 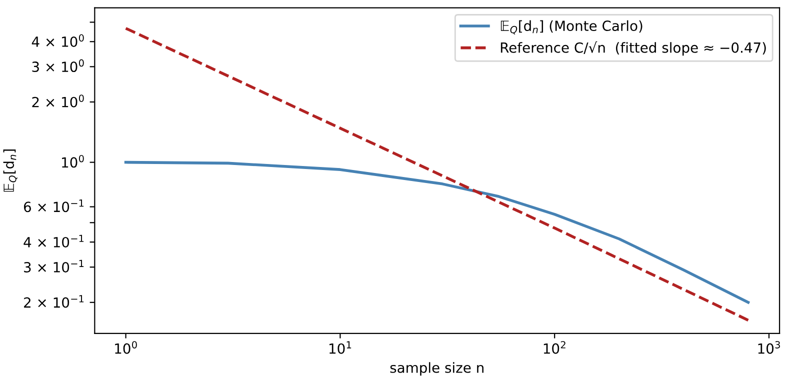 What do you see at coordinates (555, 347) in the screenshot?
I see `x-tick-label: 10$^{2}$` at bounding box center [555, 347].